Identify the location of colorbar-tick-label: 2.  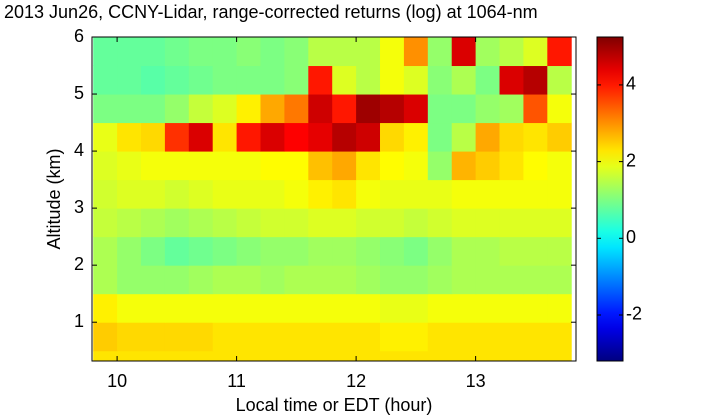
(631, 160).